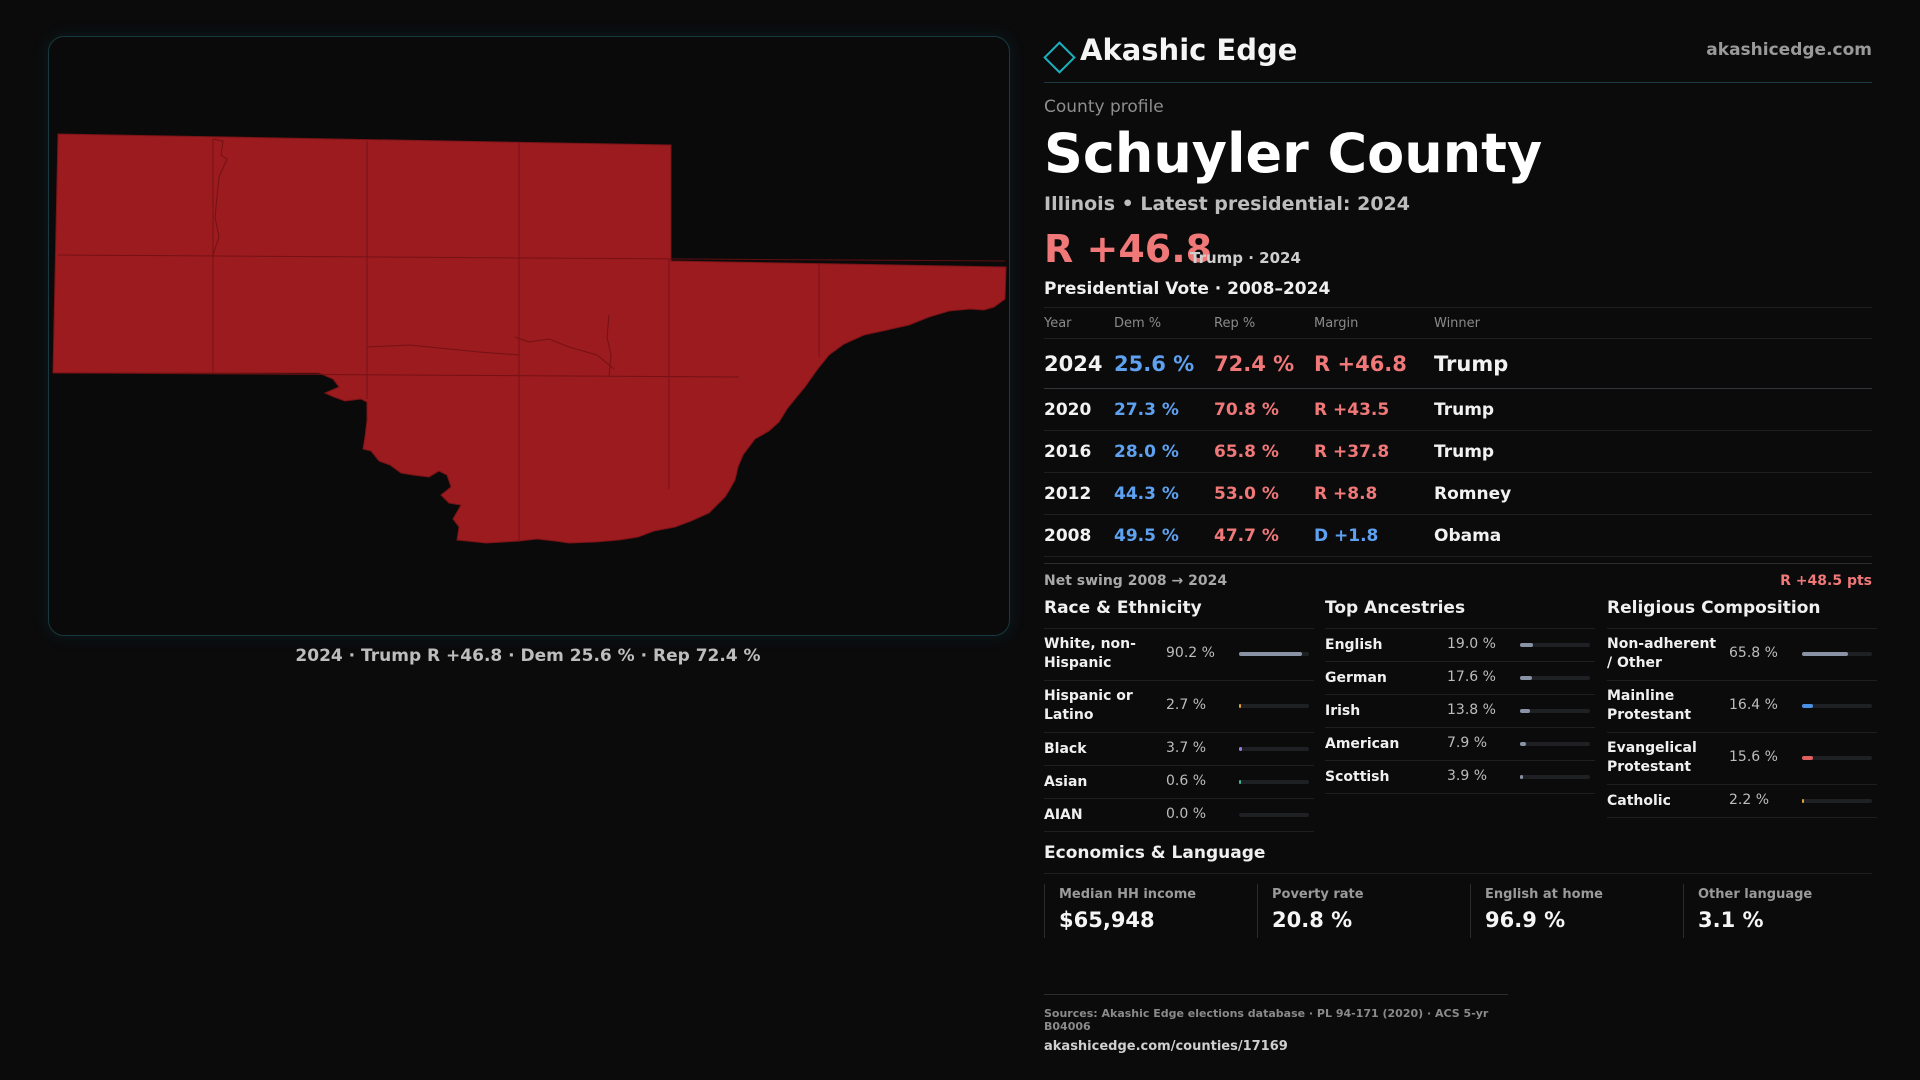 Image resolution: width=1920 pixels, height=1080 pixels. I want to click on race-label: Black, so click(1103, 749).